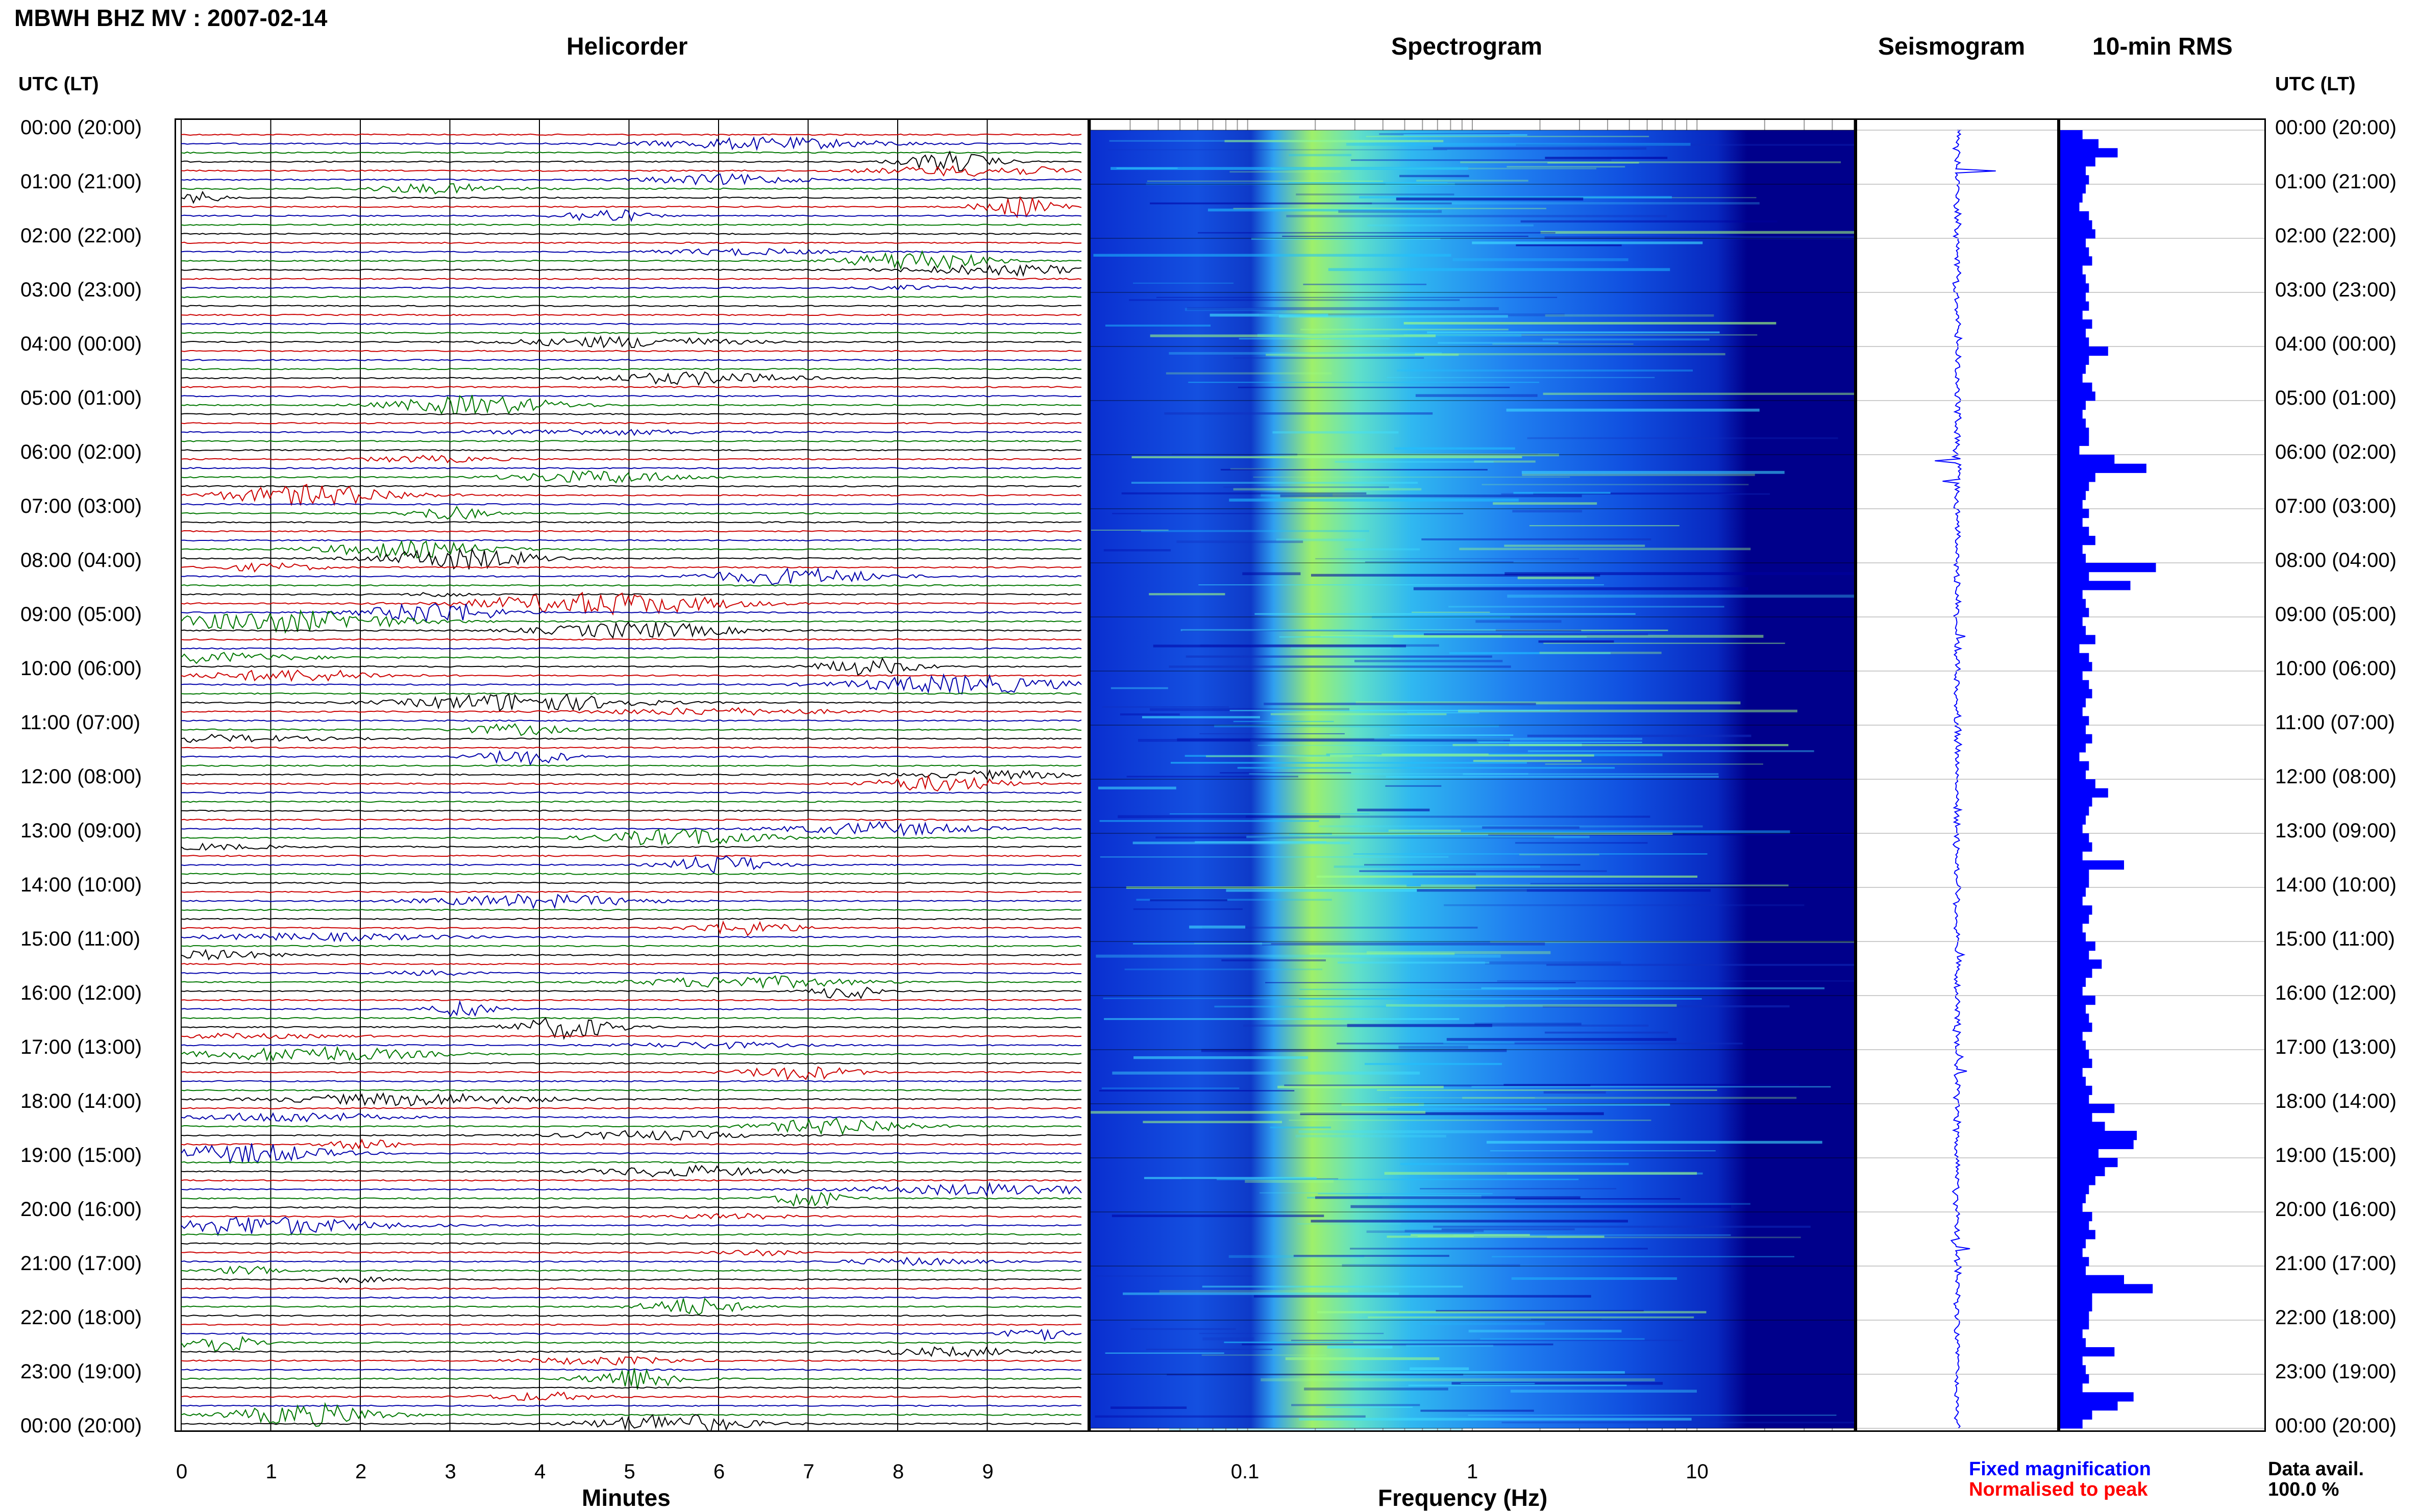  What do you see at coordinates (1952, 46) in the screenshot?
I see `seismogram-title: Seismogram` at bounding box center [1952, 46].